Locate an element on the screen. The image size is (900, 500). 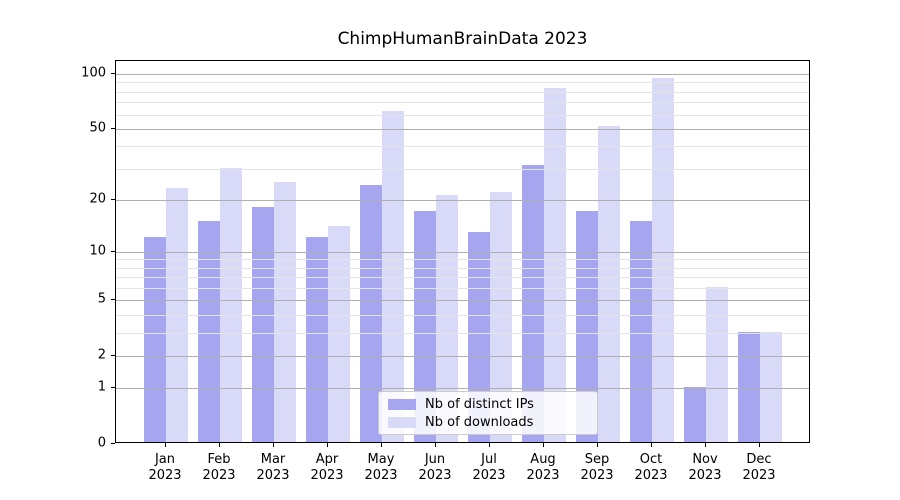
bar-distinct-ips-mar is located at coordinates (263, 324).